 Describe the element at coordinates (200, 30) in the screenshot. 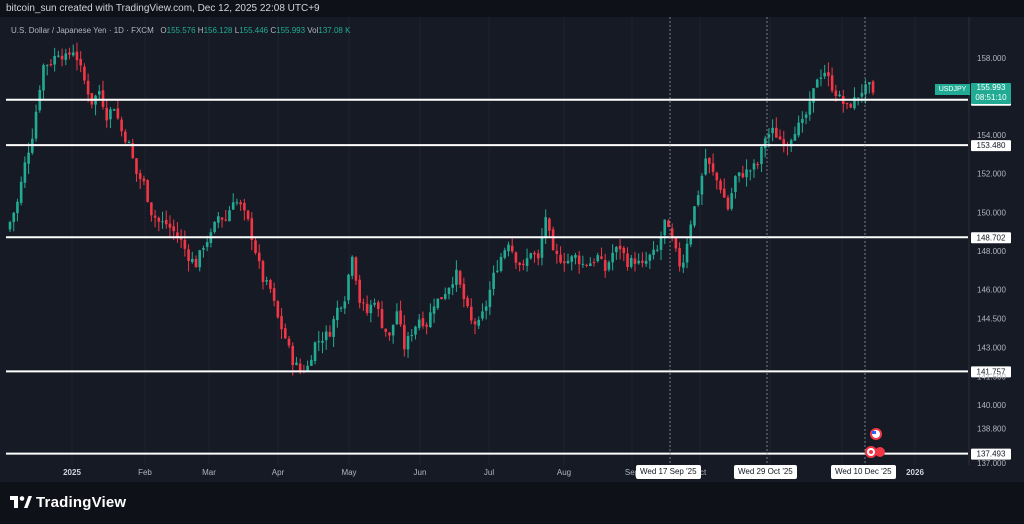

I see `high-label: H` at that location.